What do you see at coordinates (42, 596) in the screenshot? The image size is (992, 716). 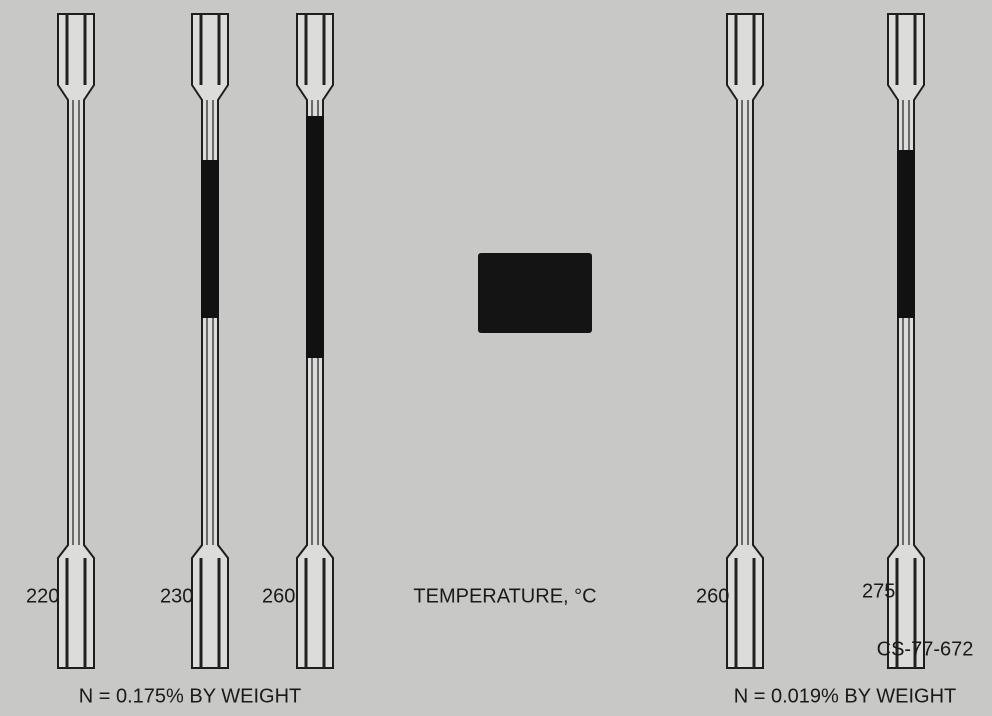 I see `specimen-label: 220` at bounding box center [42, 596].